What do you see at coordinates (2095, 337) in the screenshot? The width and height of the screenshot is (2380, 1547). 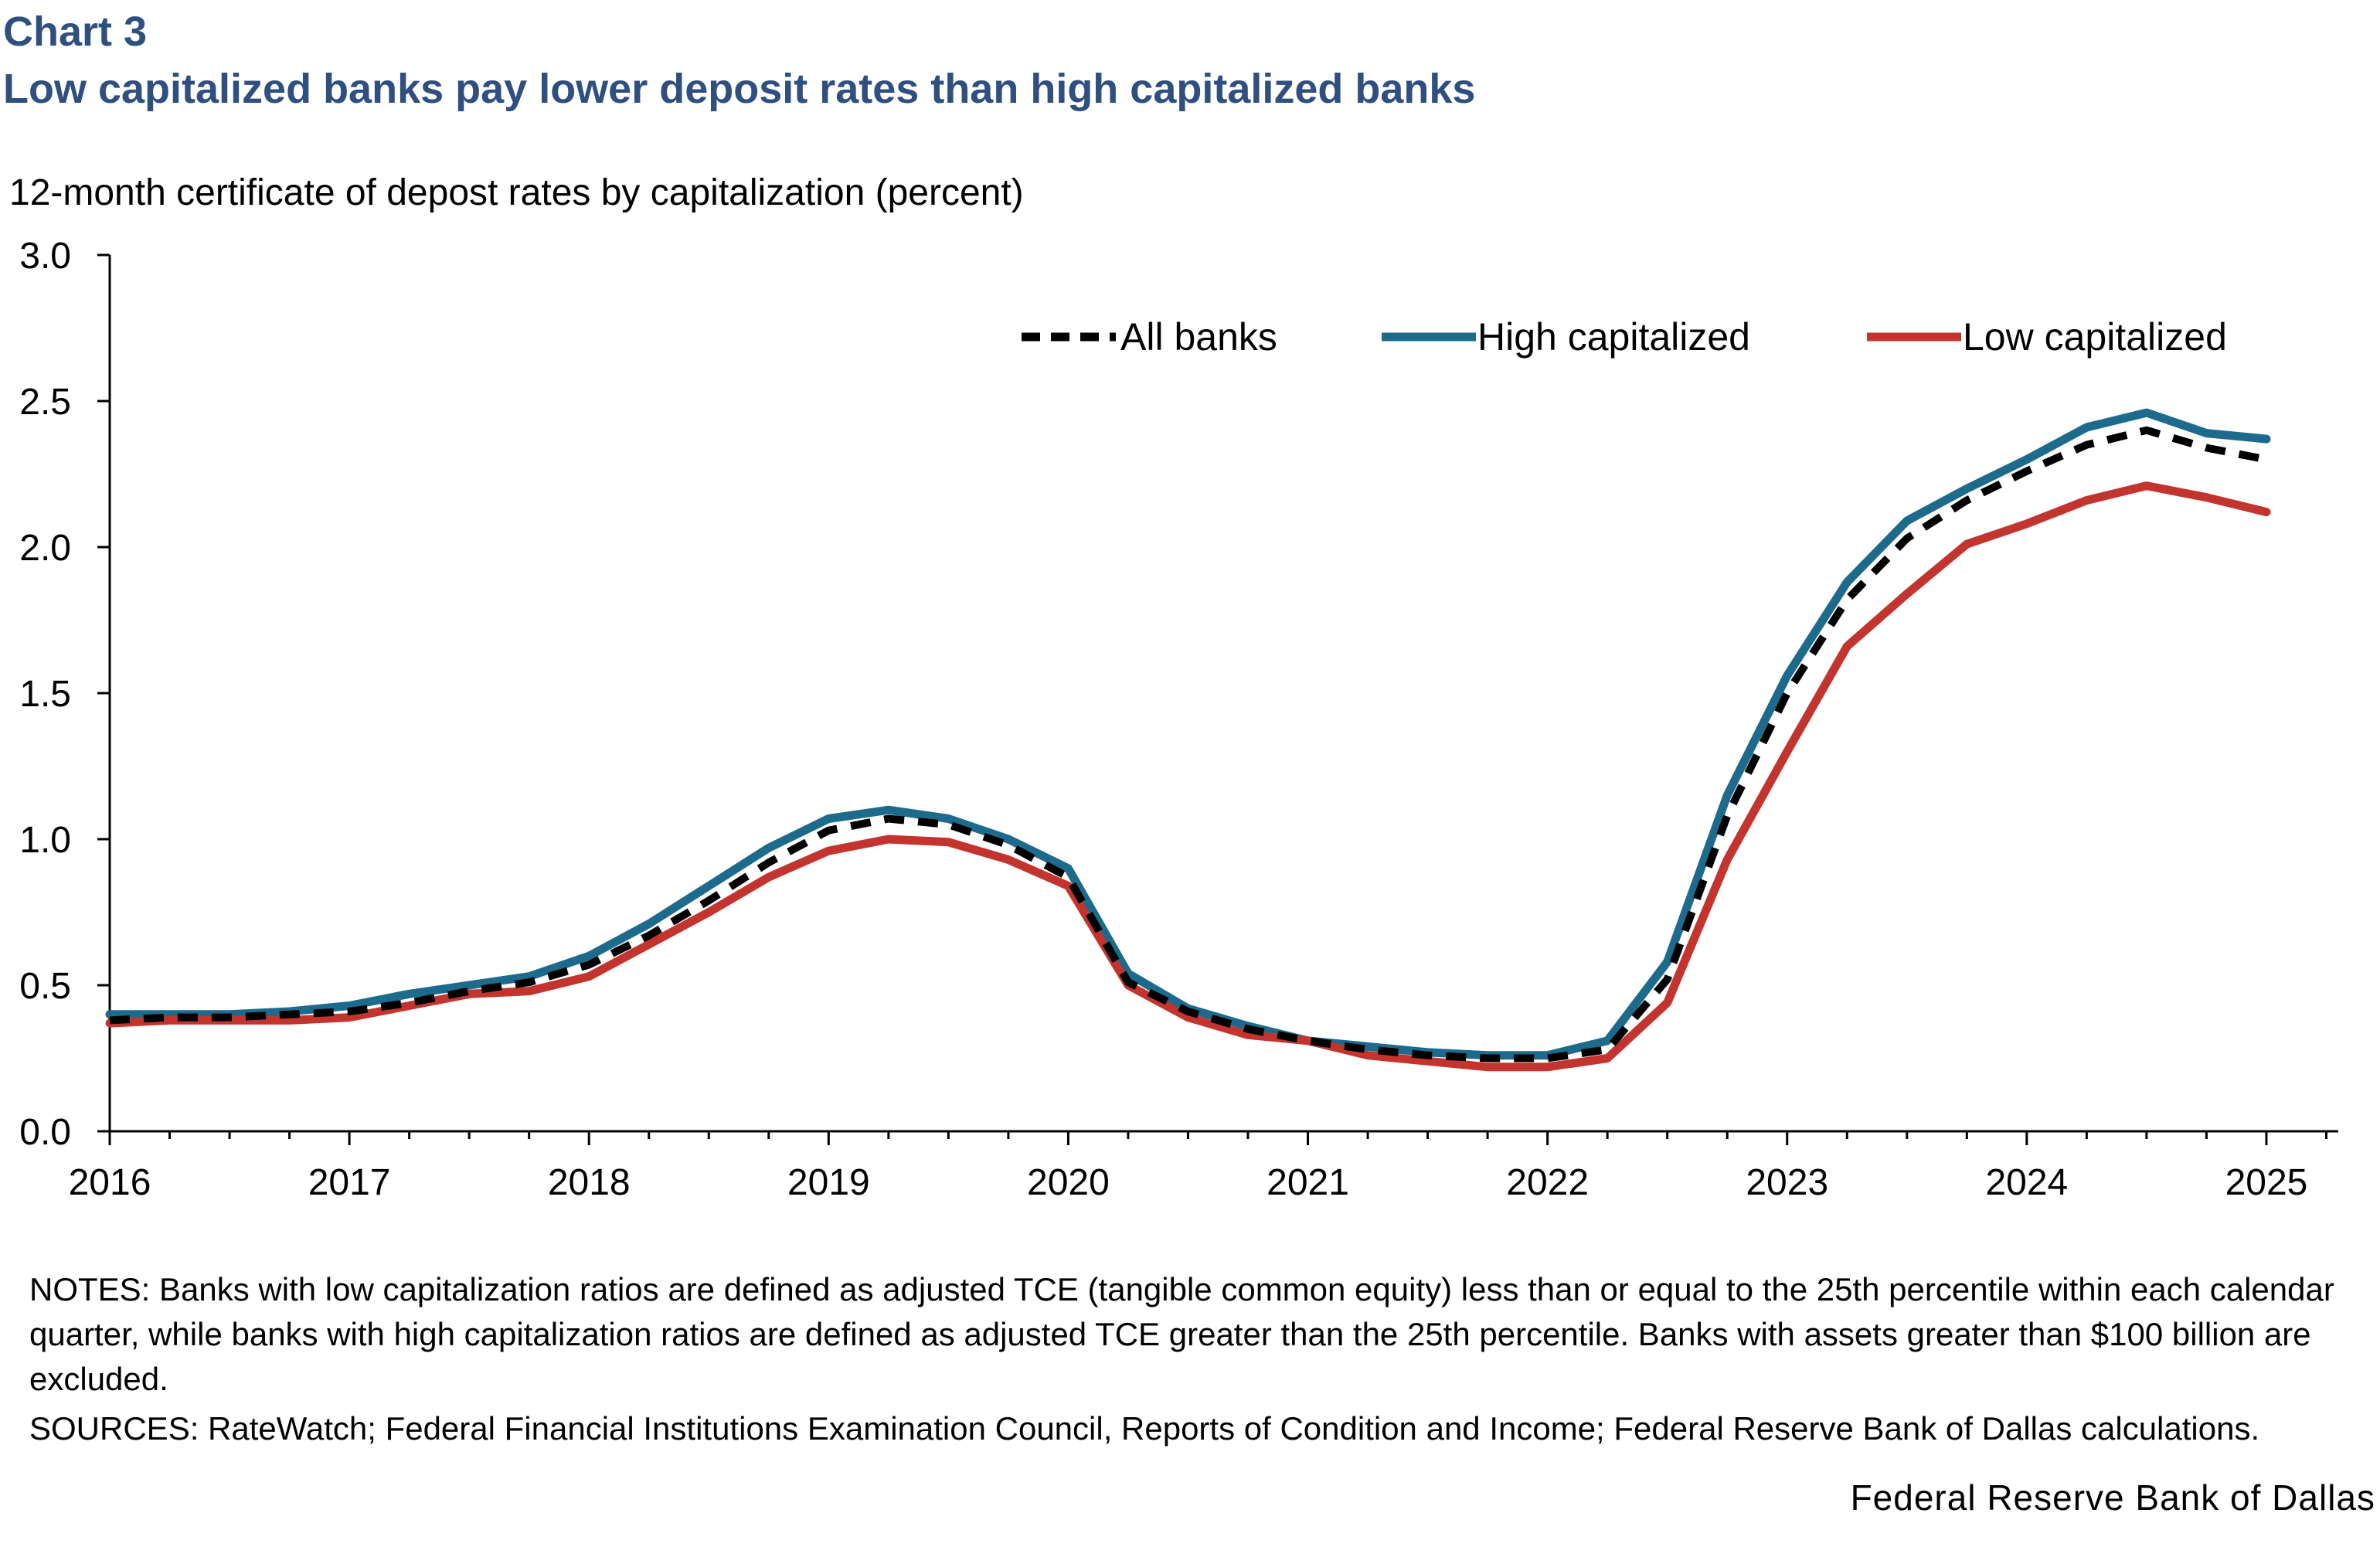 I see `legend-label: Low capitalized` at bounding box center [2095, 337].